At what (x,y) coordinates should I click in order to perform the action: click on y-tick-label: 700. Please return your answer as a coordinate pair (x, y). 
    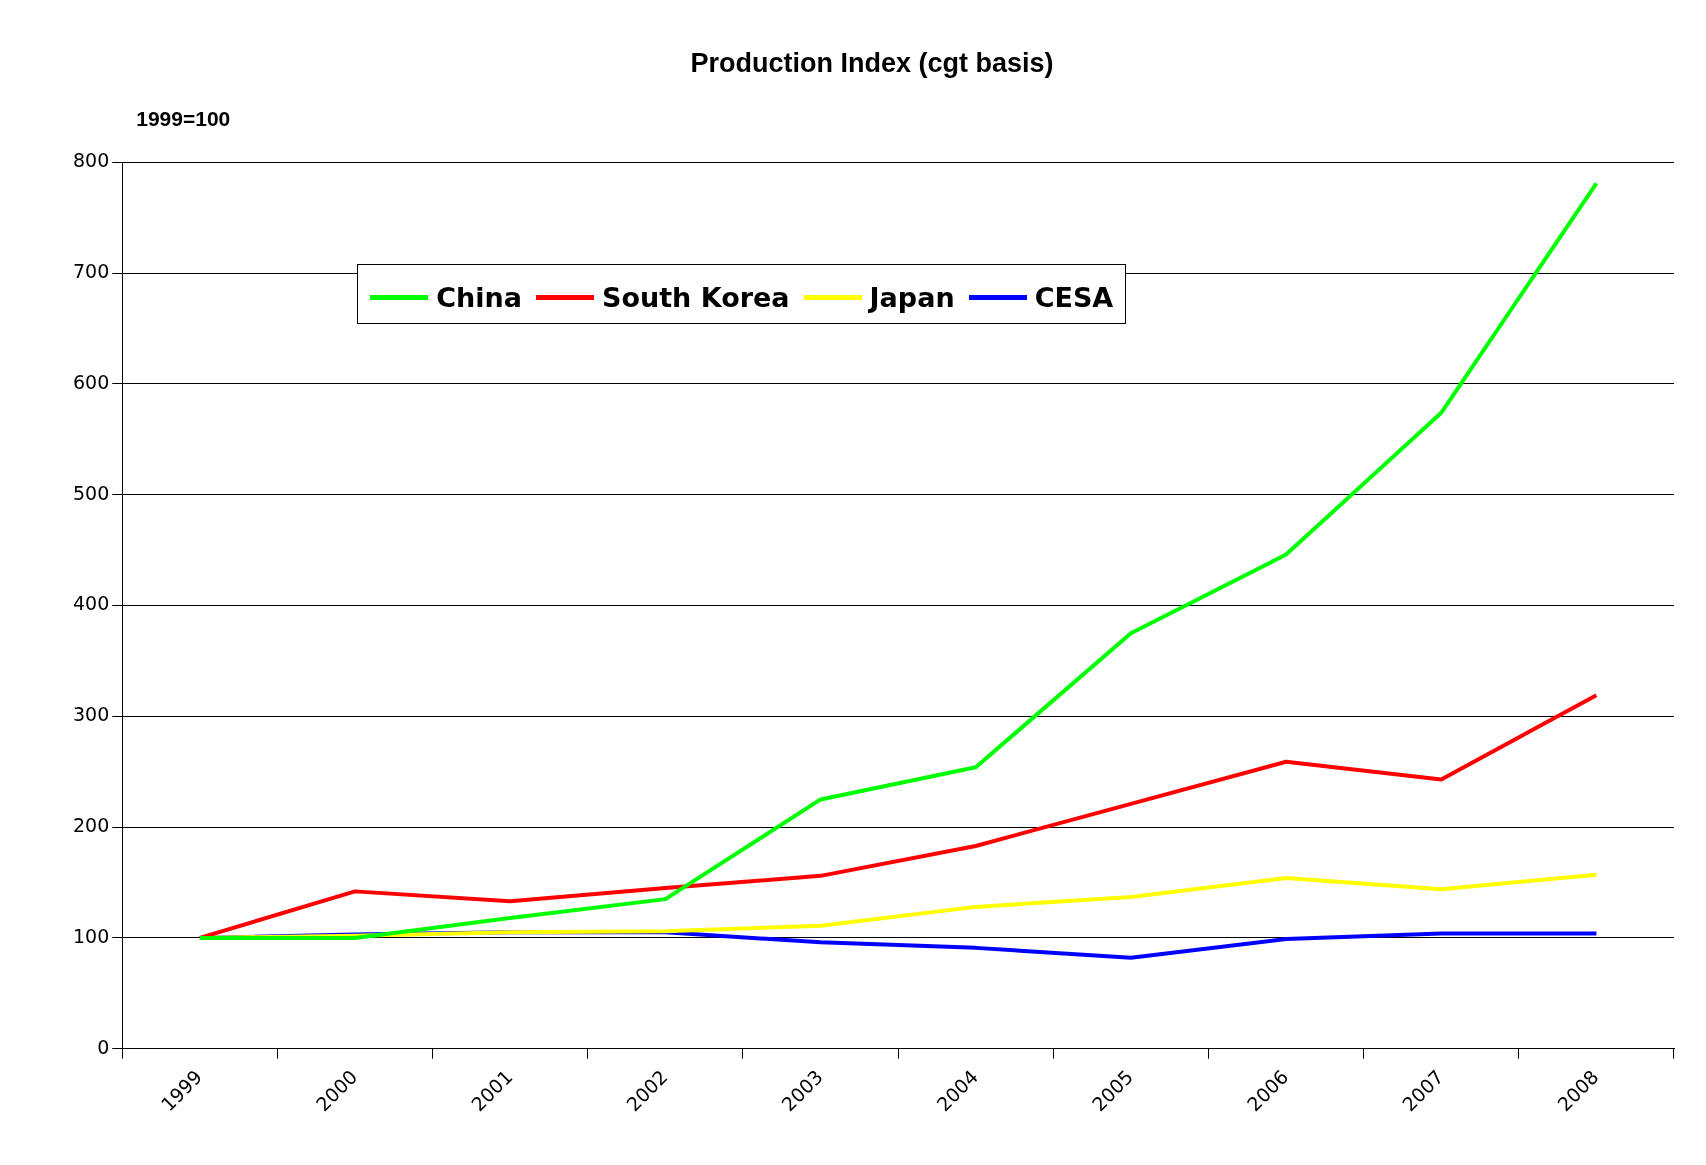
    Looking at the image, I should click on (91, 271).